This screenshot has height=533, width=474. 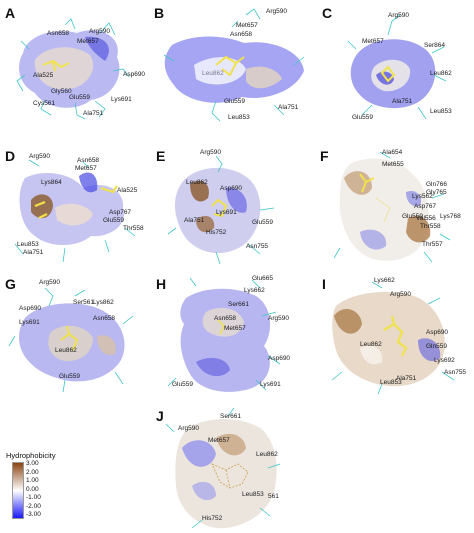 What do you see at coordinates (436, 346) in the screenshot?
I see `residue-label: Gln559` at bounding box center [436, 346].